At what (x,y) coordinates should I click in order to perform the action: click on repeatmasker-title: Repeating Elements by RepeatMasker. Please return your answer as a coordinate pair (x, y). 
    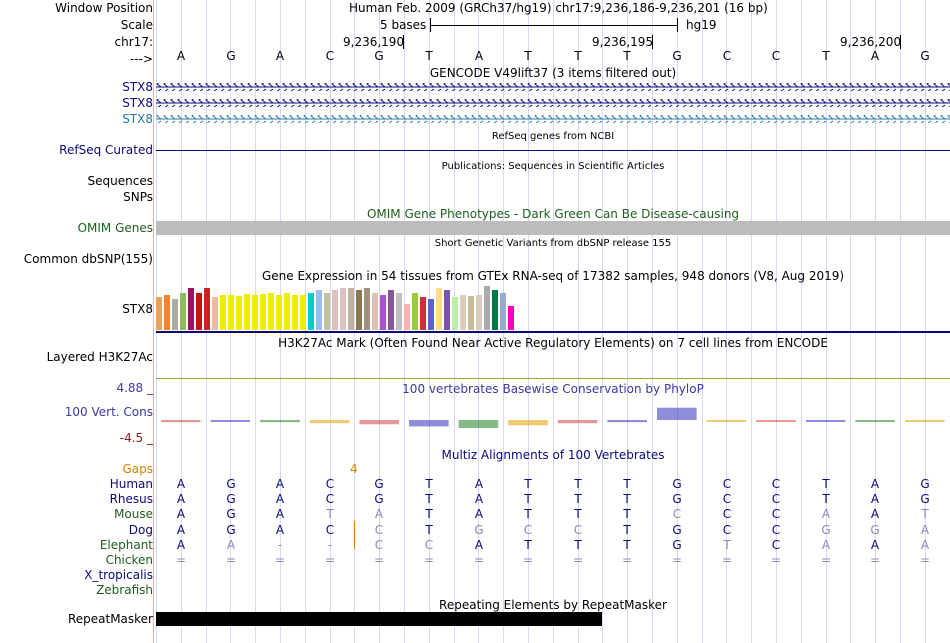
    Looking at the image, I should click on (553, 605).